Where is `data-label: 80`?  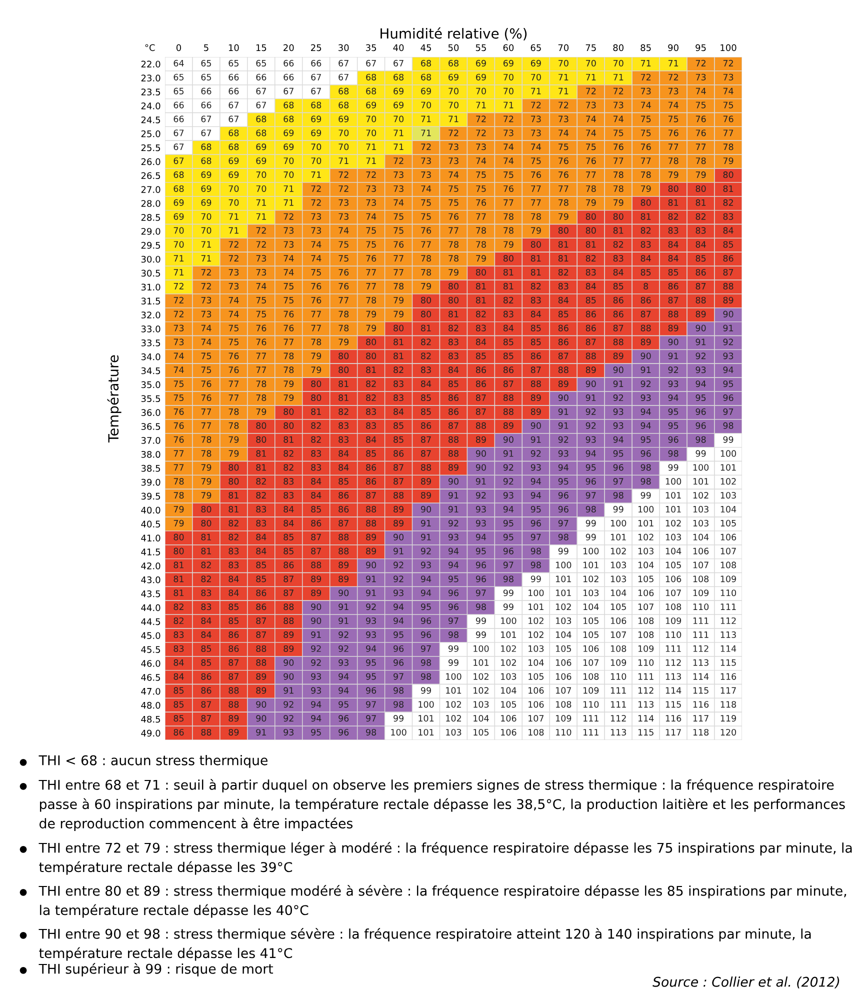
data-label: 80 is located at coordinates (179, 537).